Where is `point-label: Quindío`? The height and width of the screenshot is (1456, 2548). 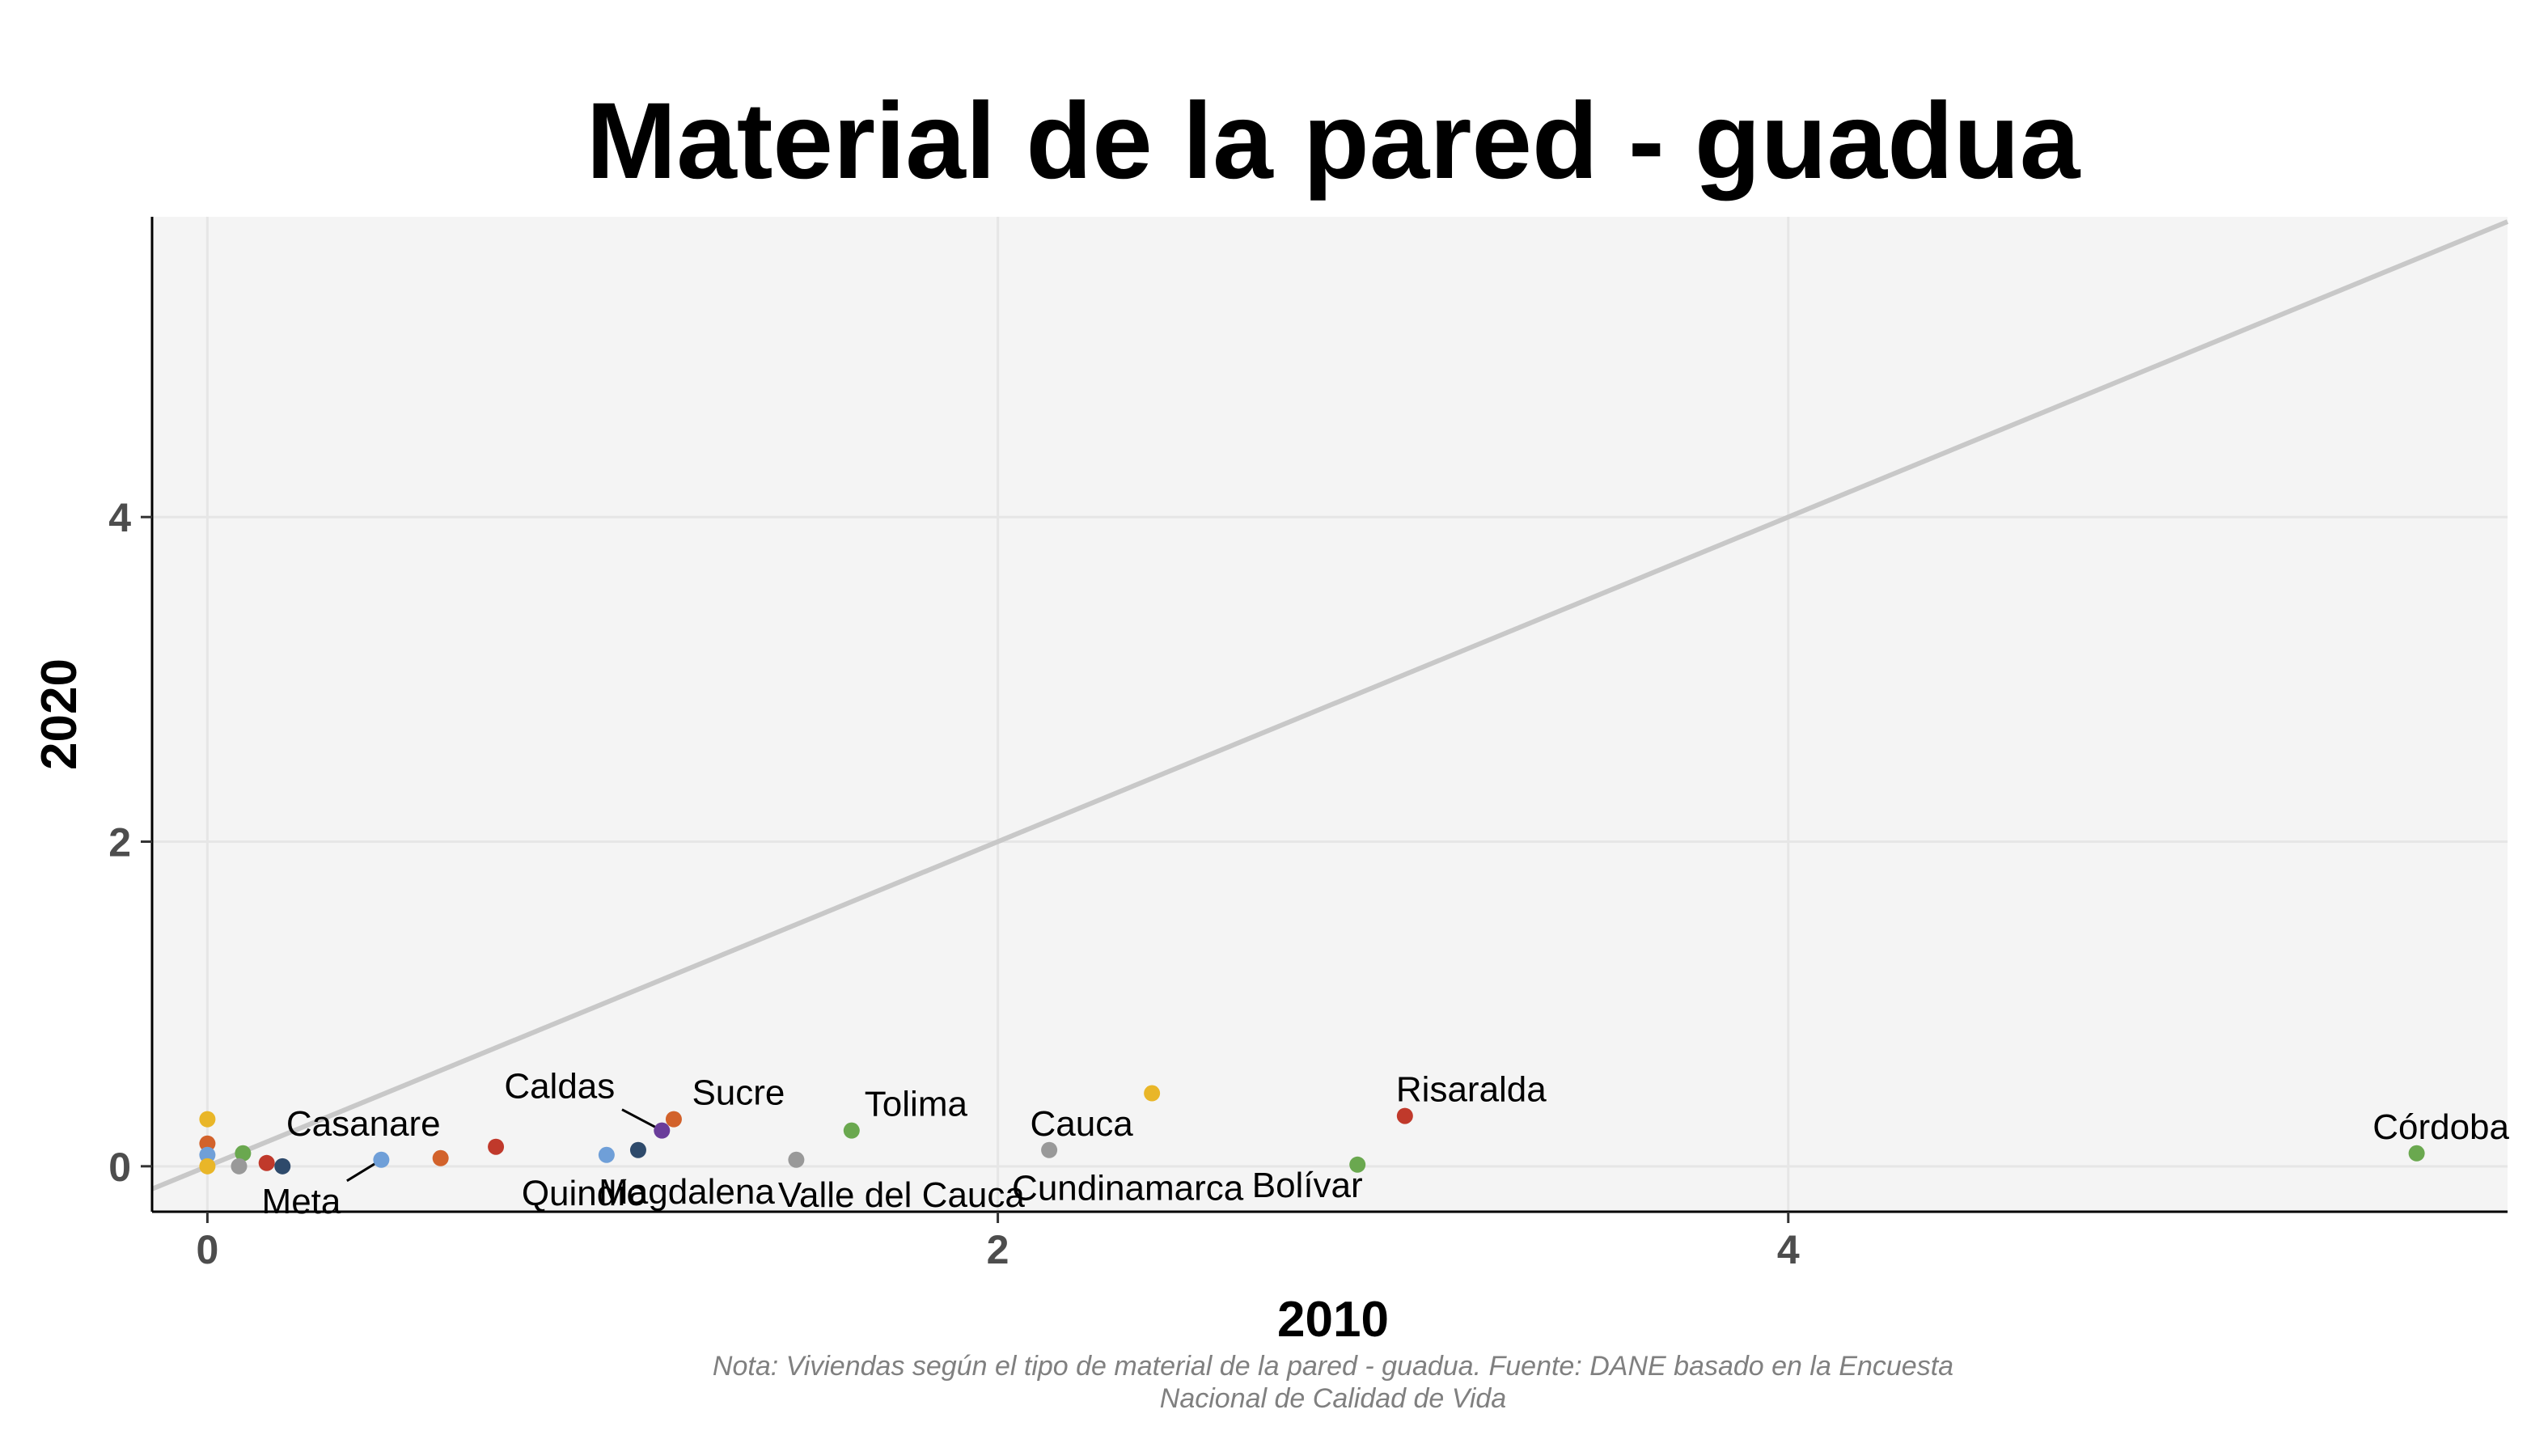
point-label: Quindío is located at coordinates (584, 1193).